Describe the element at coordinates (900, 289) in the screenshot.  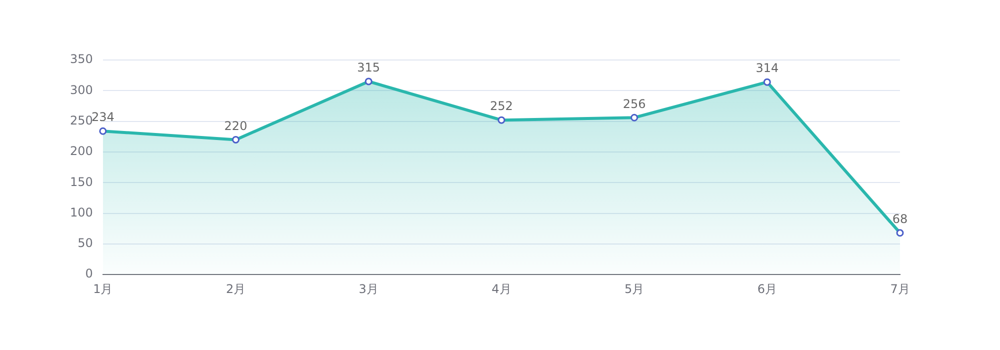
I see `x-tick-label: 7月` at that location.